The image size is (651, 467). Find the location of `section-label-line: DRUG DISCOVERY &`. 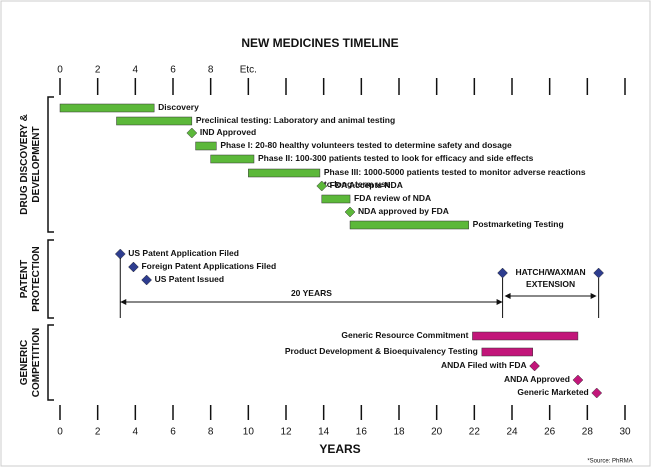

section-label-line: DRUG DISCOVERY & is located at coordinates (24, 164).